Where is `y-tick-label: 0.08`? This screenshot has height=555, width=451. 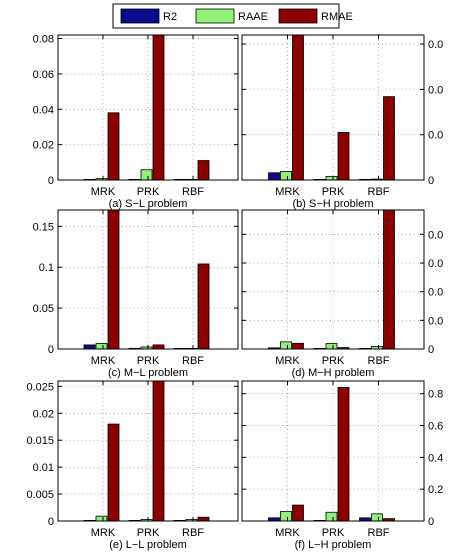
y-tick-label: 0.08 is located at coordinates (43, 40).